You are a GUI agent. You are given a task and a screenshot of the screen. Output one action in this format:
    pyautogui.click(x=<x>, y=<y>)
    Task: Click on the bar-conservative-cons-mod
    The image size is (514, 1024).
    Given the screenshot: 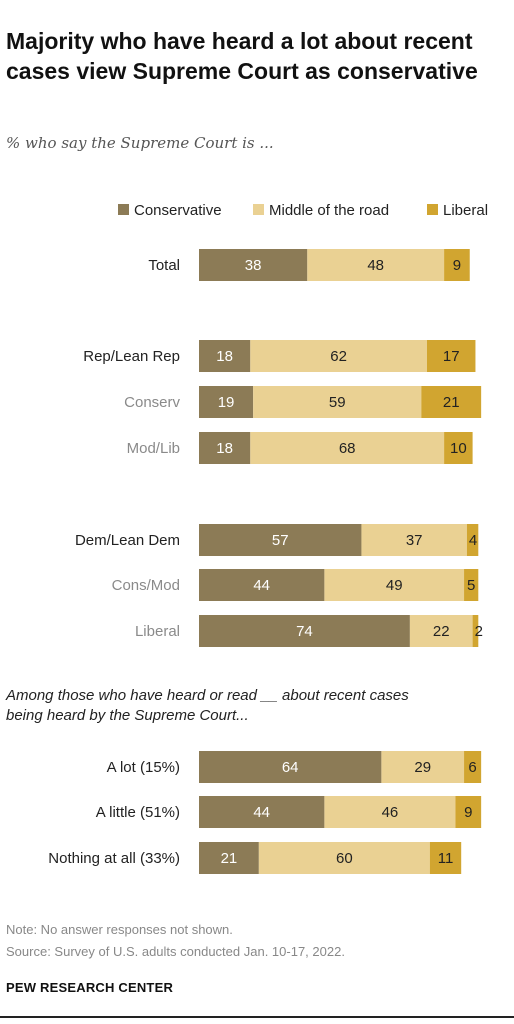 What is the action you would take?
    pyautogui.click(x=262, y=585)
    